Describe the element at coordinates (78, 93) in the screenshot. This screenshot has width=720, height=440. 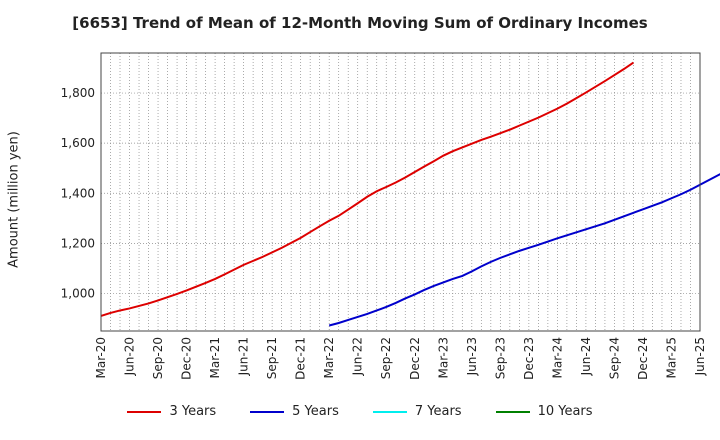
I see `y-tick-label: 1,800` at that location.